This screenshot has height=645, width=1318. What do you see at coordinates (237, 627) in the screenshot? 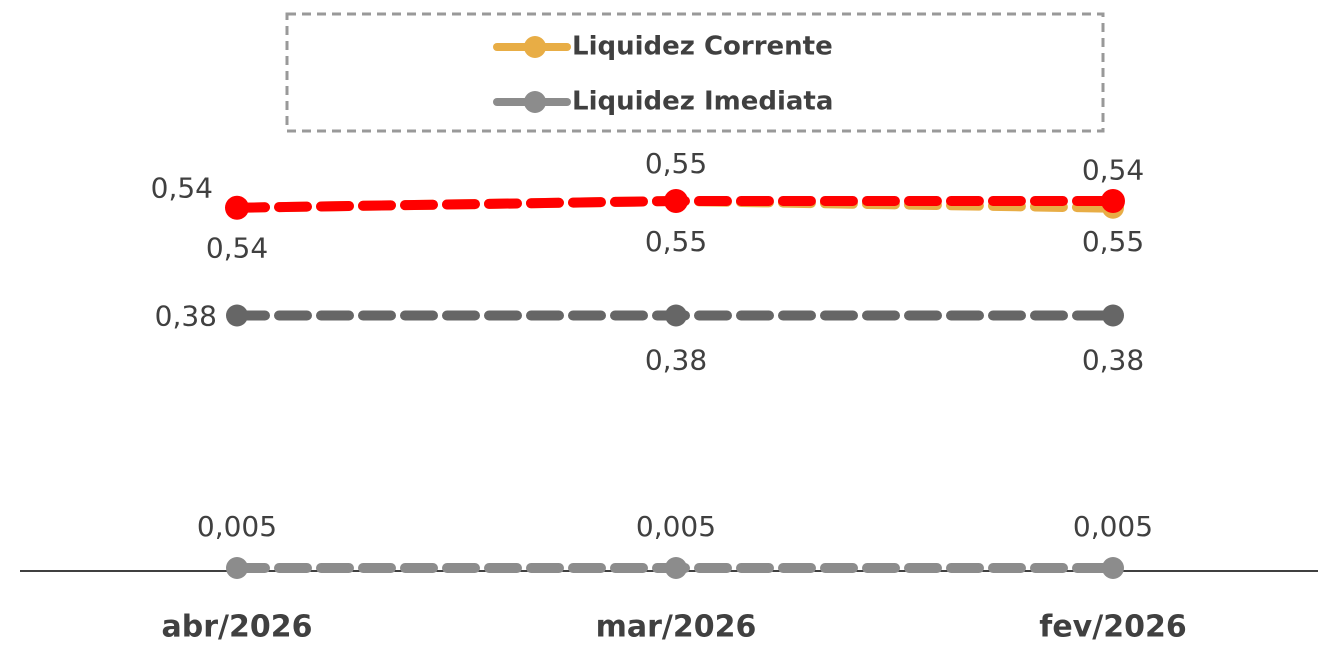
I see `x-tick-label: abr/2026` at bounding box center [237, 627].